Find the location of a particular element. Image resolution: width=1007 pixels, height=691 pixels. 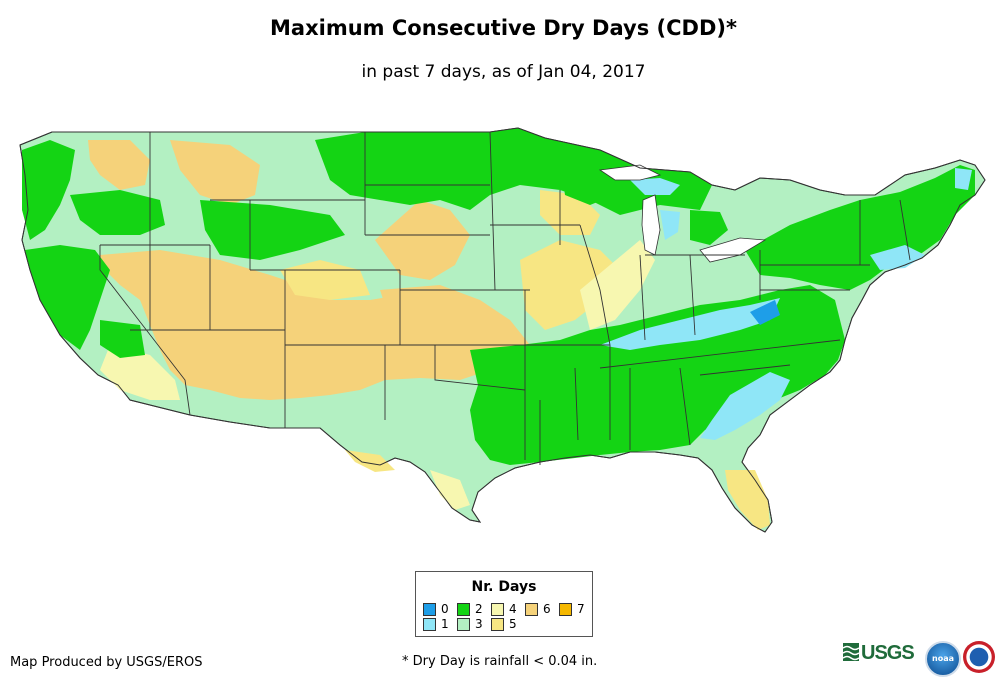

legend-label-0: 0 is located at coordinates (445, 609).